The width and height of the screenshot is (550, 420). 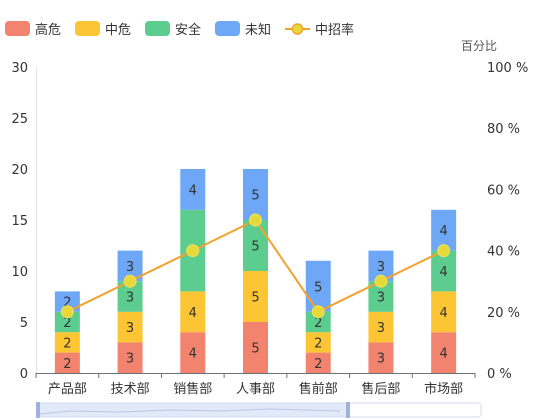 I want to click on left-tick-label: 20, so click(x=19, y=170).